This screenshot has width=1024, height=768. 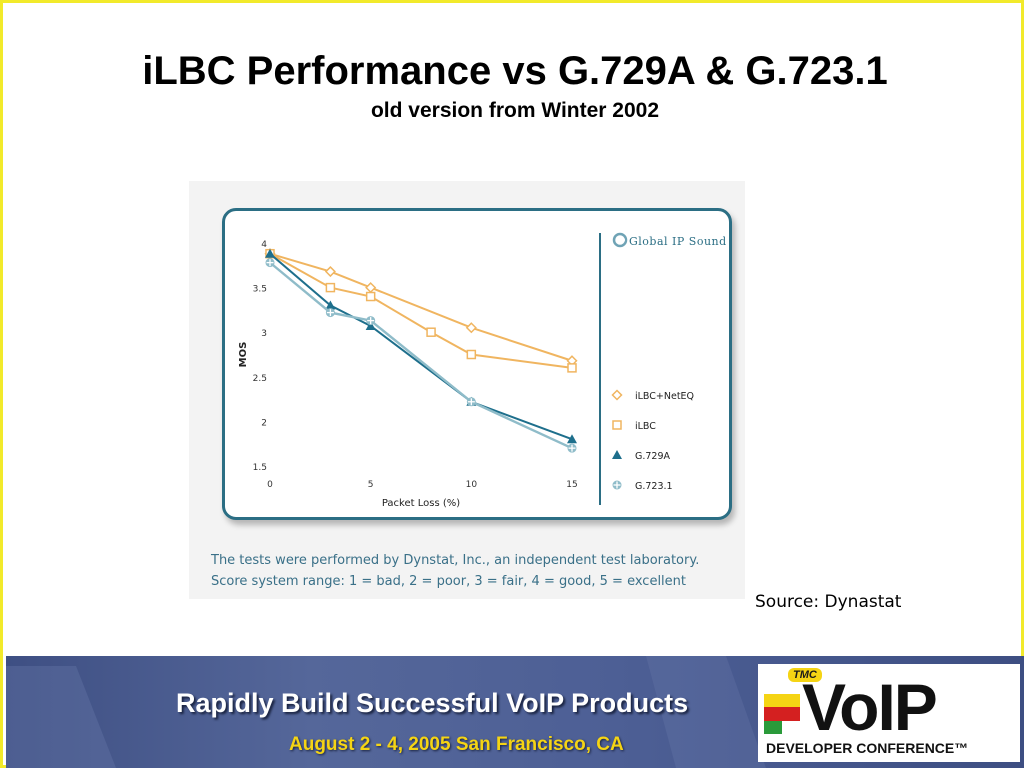 I want to click on plot-layer: 1.5 2 2.5 3 3.5 4 0 5 10 15 Packet Loss (%) MOS, so click(x=408, y=374).